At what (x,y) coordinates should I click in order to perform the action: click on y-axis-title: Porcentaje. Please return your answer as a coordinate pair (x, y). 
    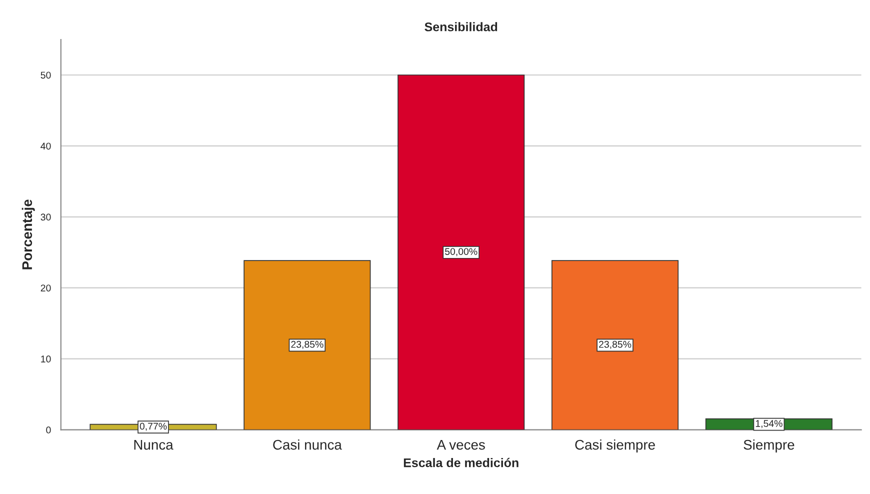
    Looking at the image, I should click on (28, 235).